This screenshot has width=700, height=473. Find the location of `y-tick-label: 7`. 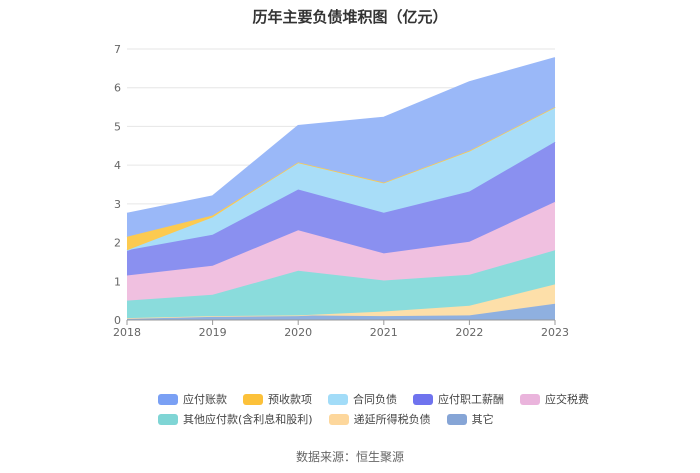

y-tick-label: 7 is located at coordinates (117, 49).